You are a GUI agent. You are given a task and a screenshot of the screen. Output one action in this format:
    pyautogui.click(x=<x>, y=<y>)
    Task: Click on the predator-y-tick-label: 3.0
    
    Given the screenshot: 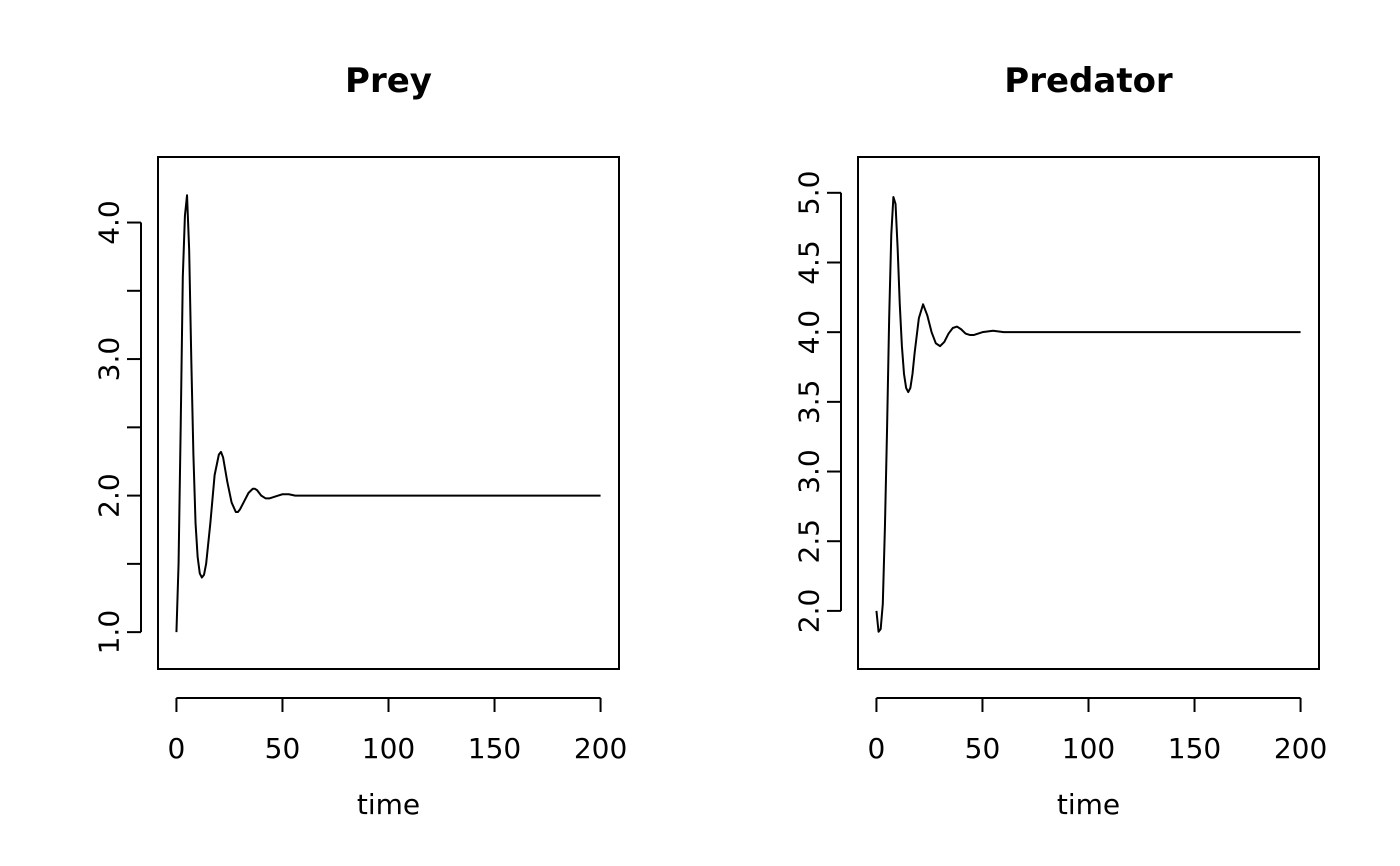 What is the action you would take?
    pyautogui.click(x=809, y=471)
    